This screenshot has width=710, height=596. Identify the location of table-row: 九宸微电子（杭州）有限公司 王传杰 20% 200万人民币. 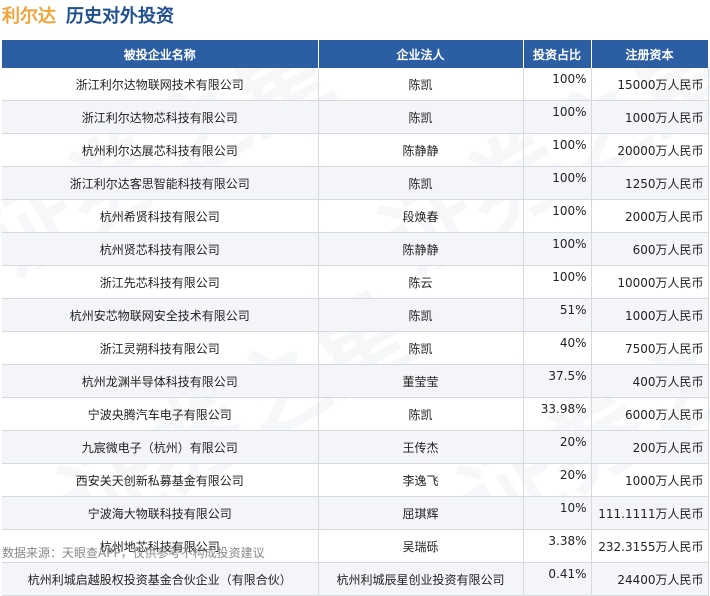
(355, 447).